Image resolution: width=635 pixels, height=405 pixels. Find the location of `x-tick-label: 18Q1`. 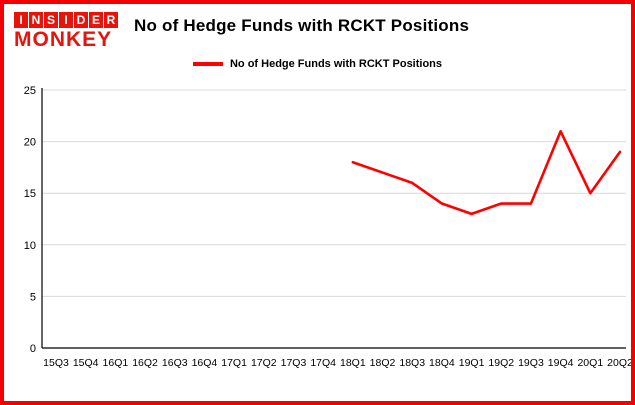

x-tick-label: 18Q1 is located at coordinates (353, 363).